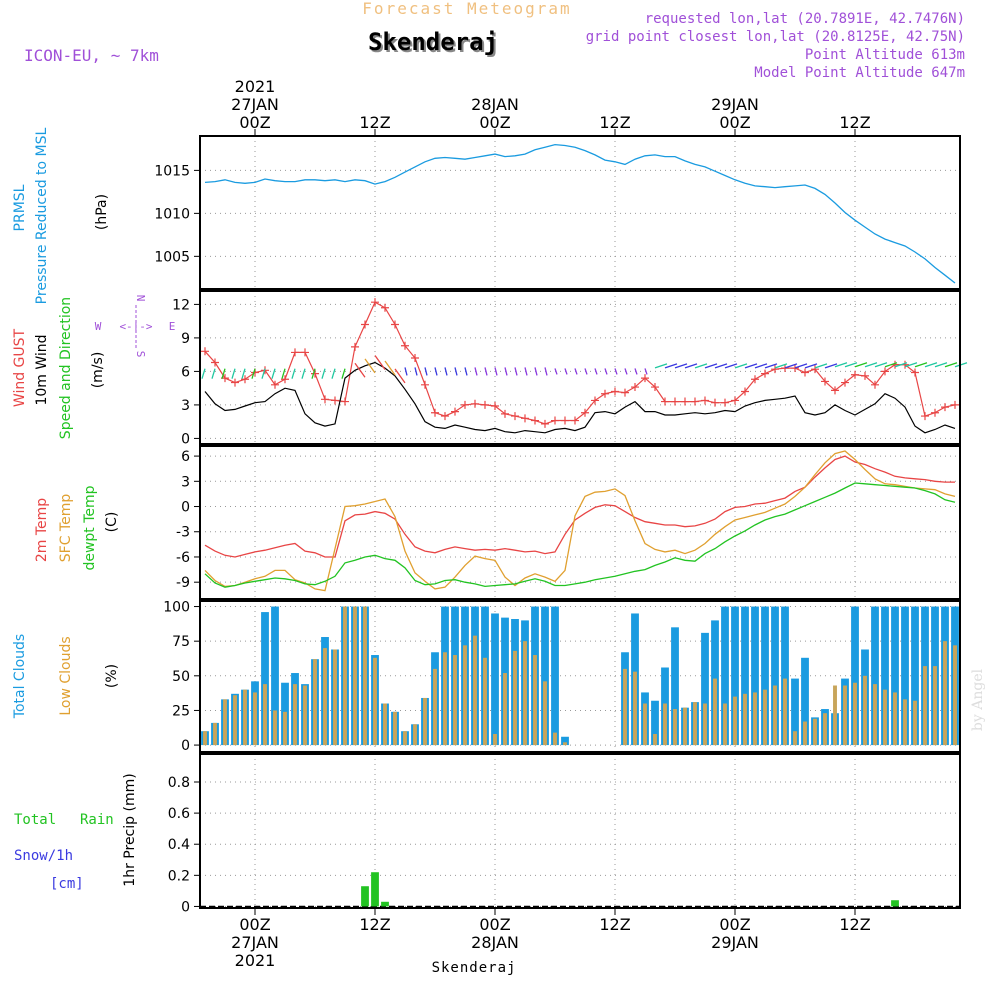 The image size is (1000, 1000). Describe the element at coordinates (42, 215) in the screenshot. I see `pressure-label-2: Pressure Reduced to MSL` at that location.